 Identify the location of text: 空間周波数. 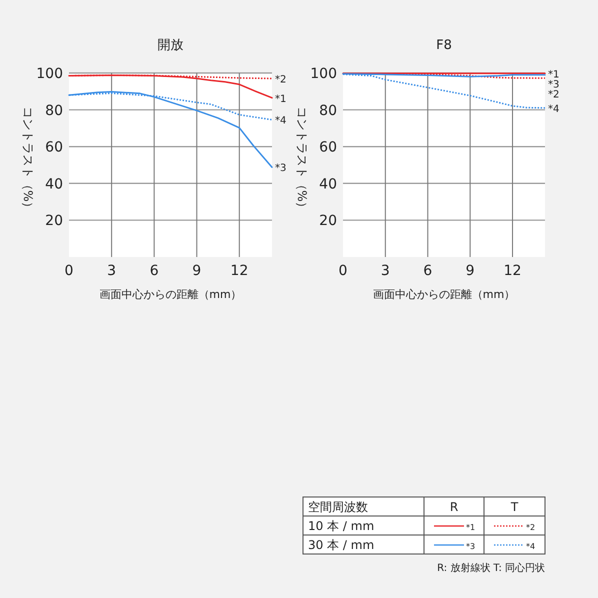
(338, 507).